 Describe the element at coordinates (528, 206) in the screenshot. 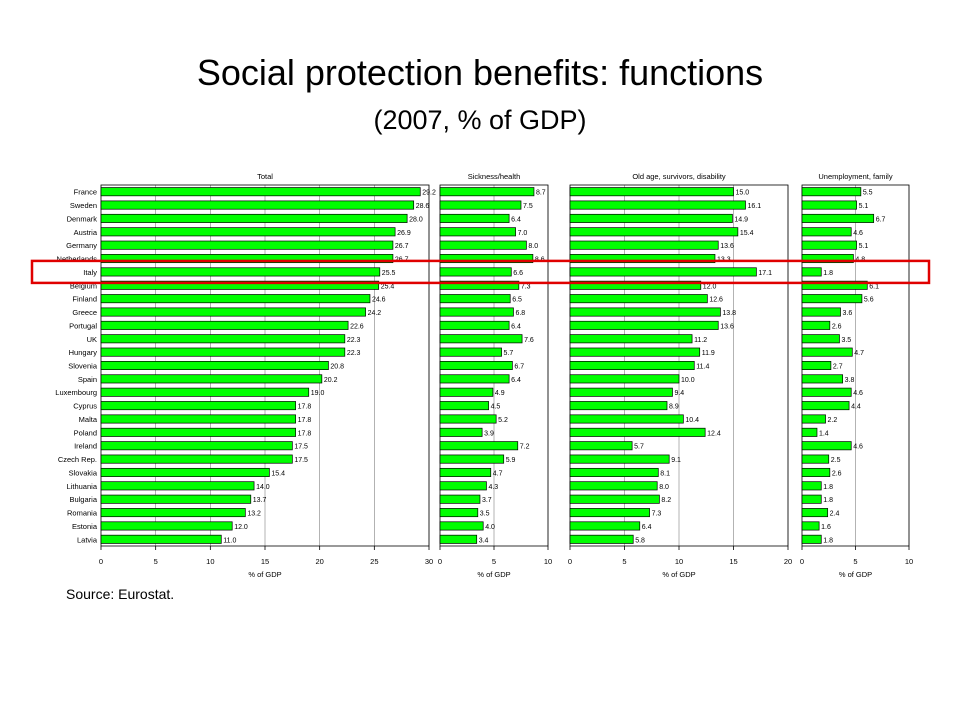

I see `data-label: 7.5` at that location.